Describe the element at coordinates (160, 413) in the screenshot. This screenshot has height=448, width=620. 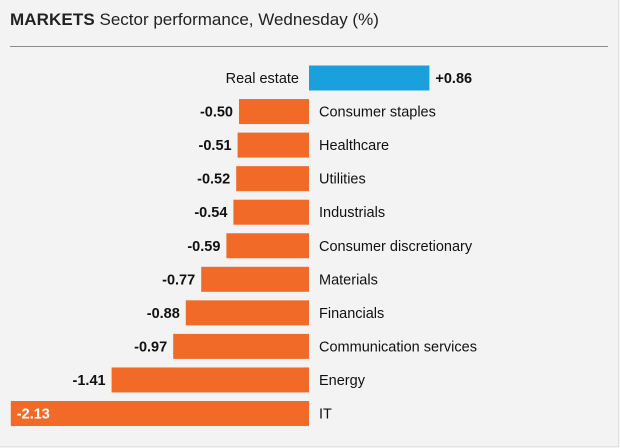
I see `bar-it` at that location.